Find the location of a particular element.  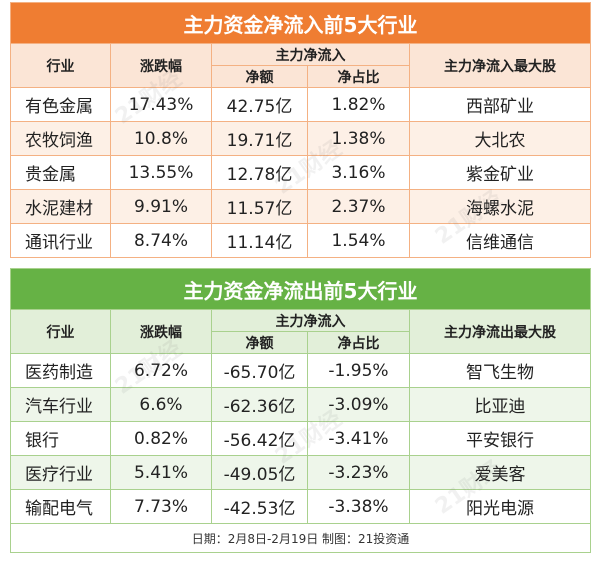

table-row: 医疗行业 5.41% -49.05亿 -3.23% 爱美客 is located at coordinates (300, 472).